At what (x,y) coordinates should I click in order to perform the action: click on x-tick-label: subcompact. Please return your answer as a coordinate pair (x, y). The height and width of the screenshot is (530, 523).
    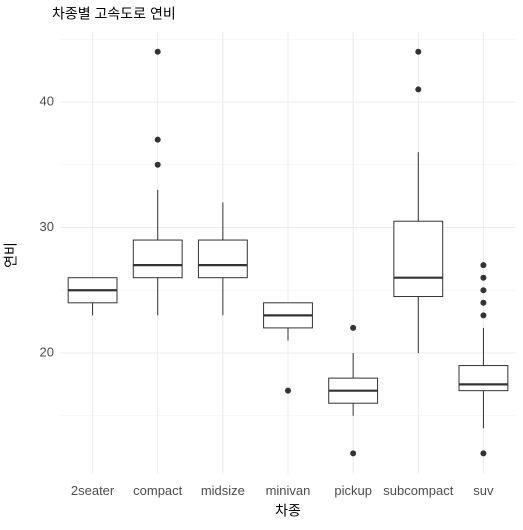
    Looking at the image, I should click on (418, 490).